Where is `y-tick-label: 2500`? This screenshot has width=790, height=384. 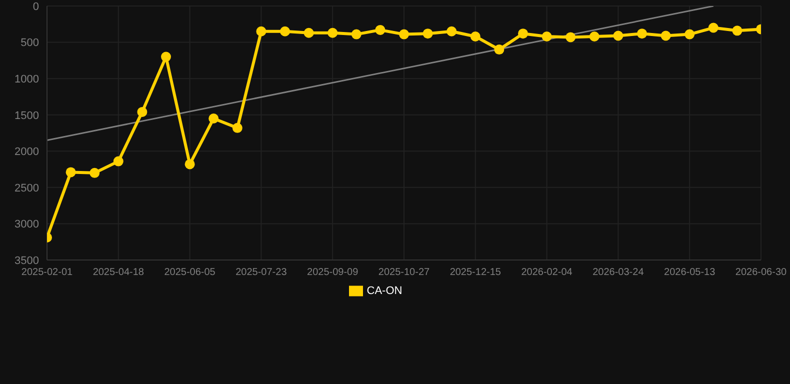 y-tick-label: 2500 is located at coordinates (26, 188).